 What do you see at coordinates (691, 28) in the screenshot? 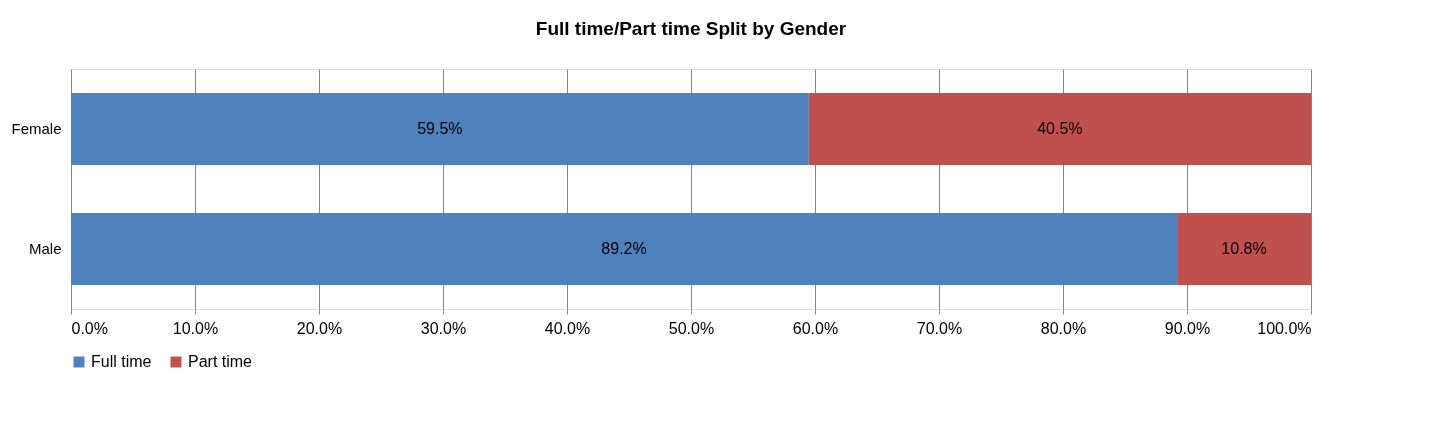
I see `chart-title: Full time/Part time Split by Gender` at bounding box center [691, 28].